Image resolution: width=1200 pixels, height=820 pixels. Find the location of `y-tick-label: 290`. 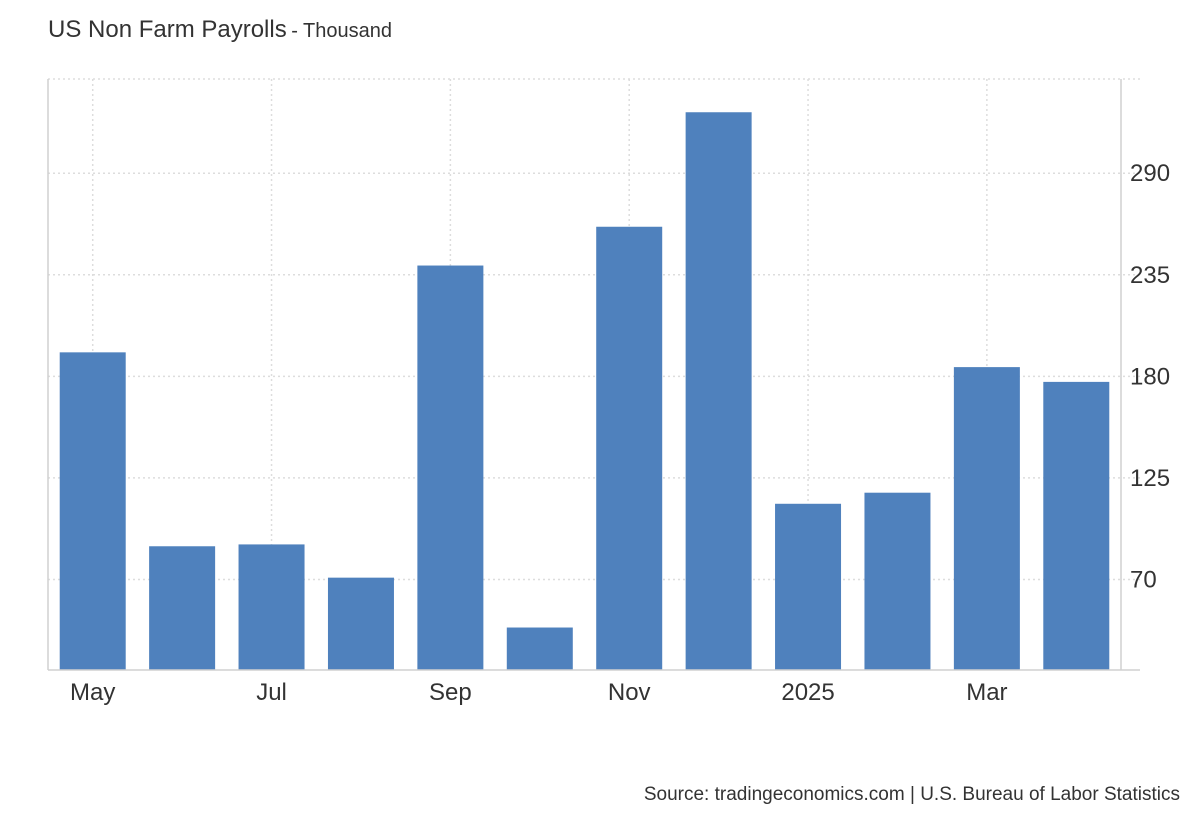

y-tick-label: 290 is located at coordinates (1150, 173).